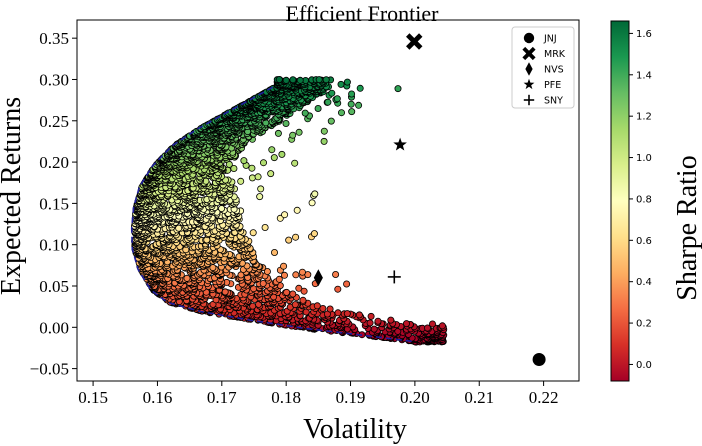 This screenshot has width=702, height=446. I want to click on y-tick-label: 0.35, so click(54, 38).